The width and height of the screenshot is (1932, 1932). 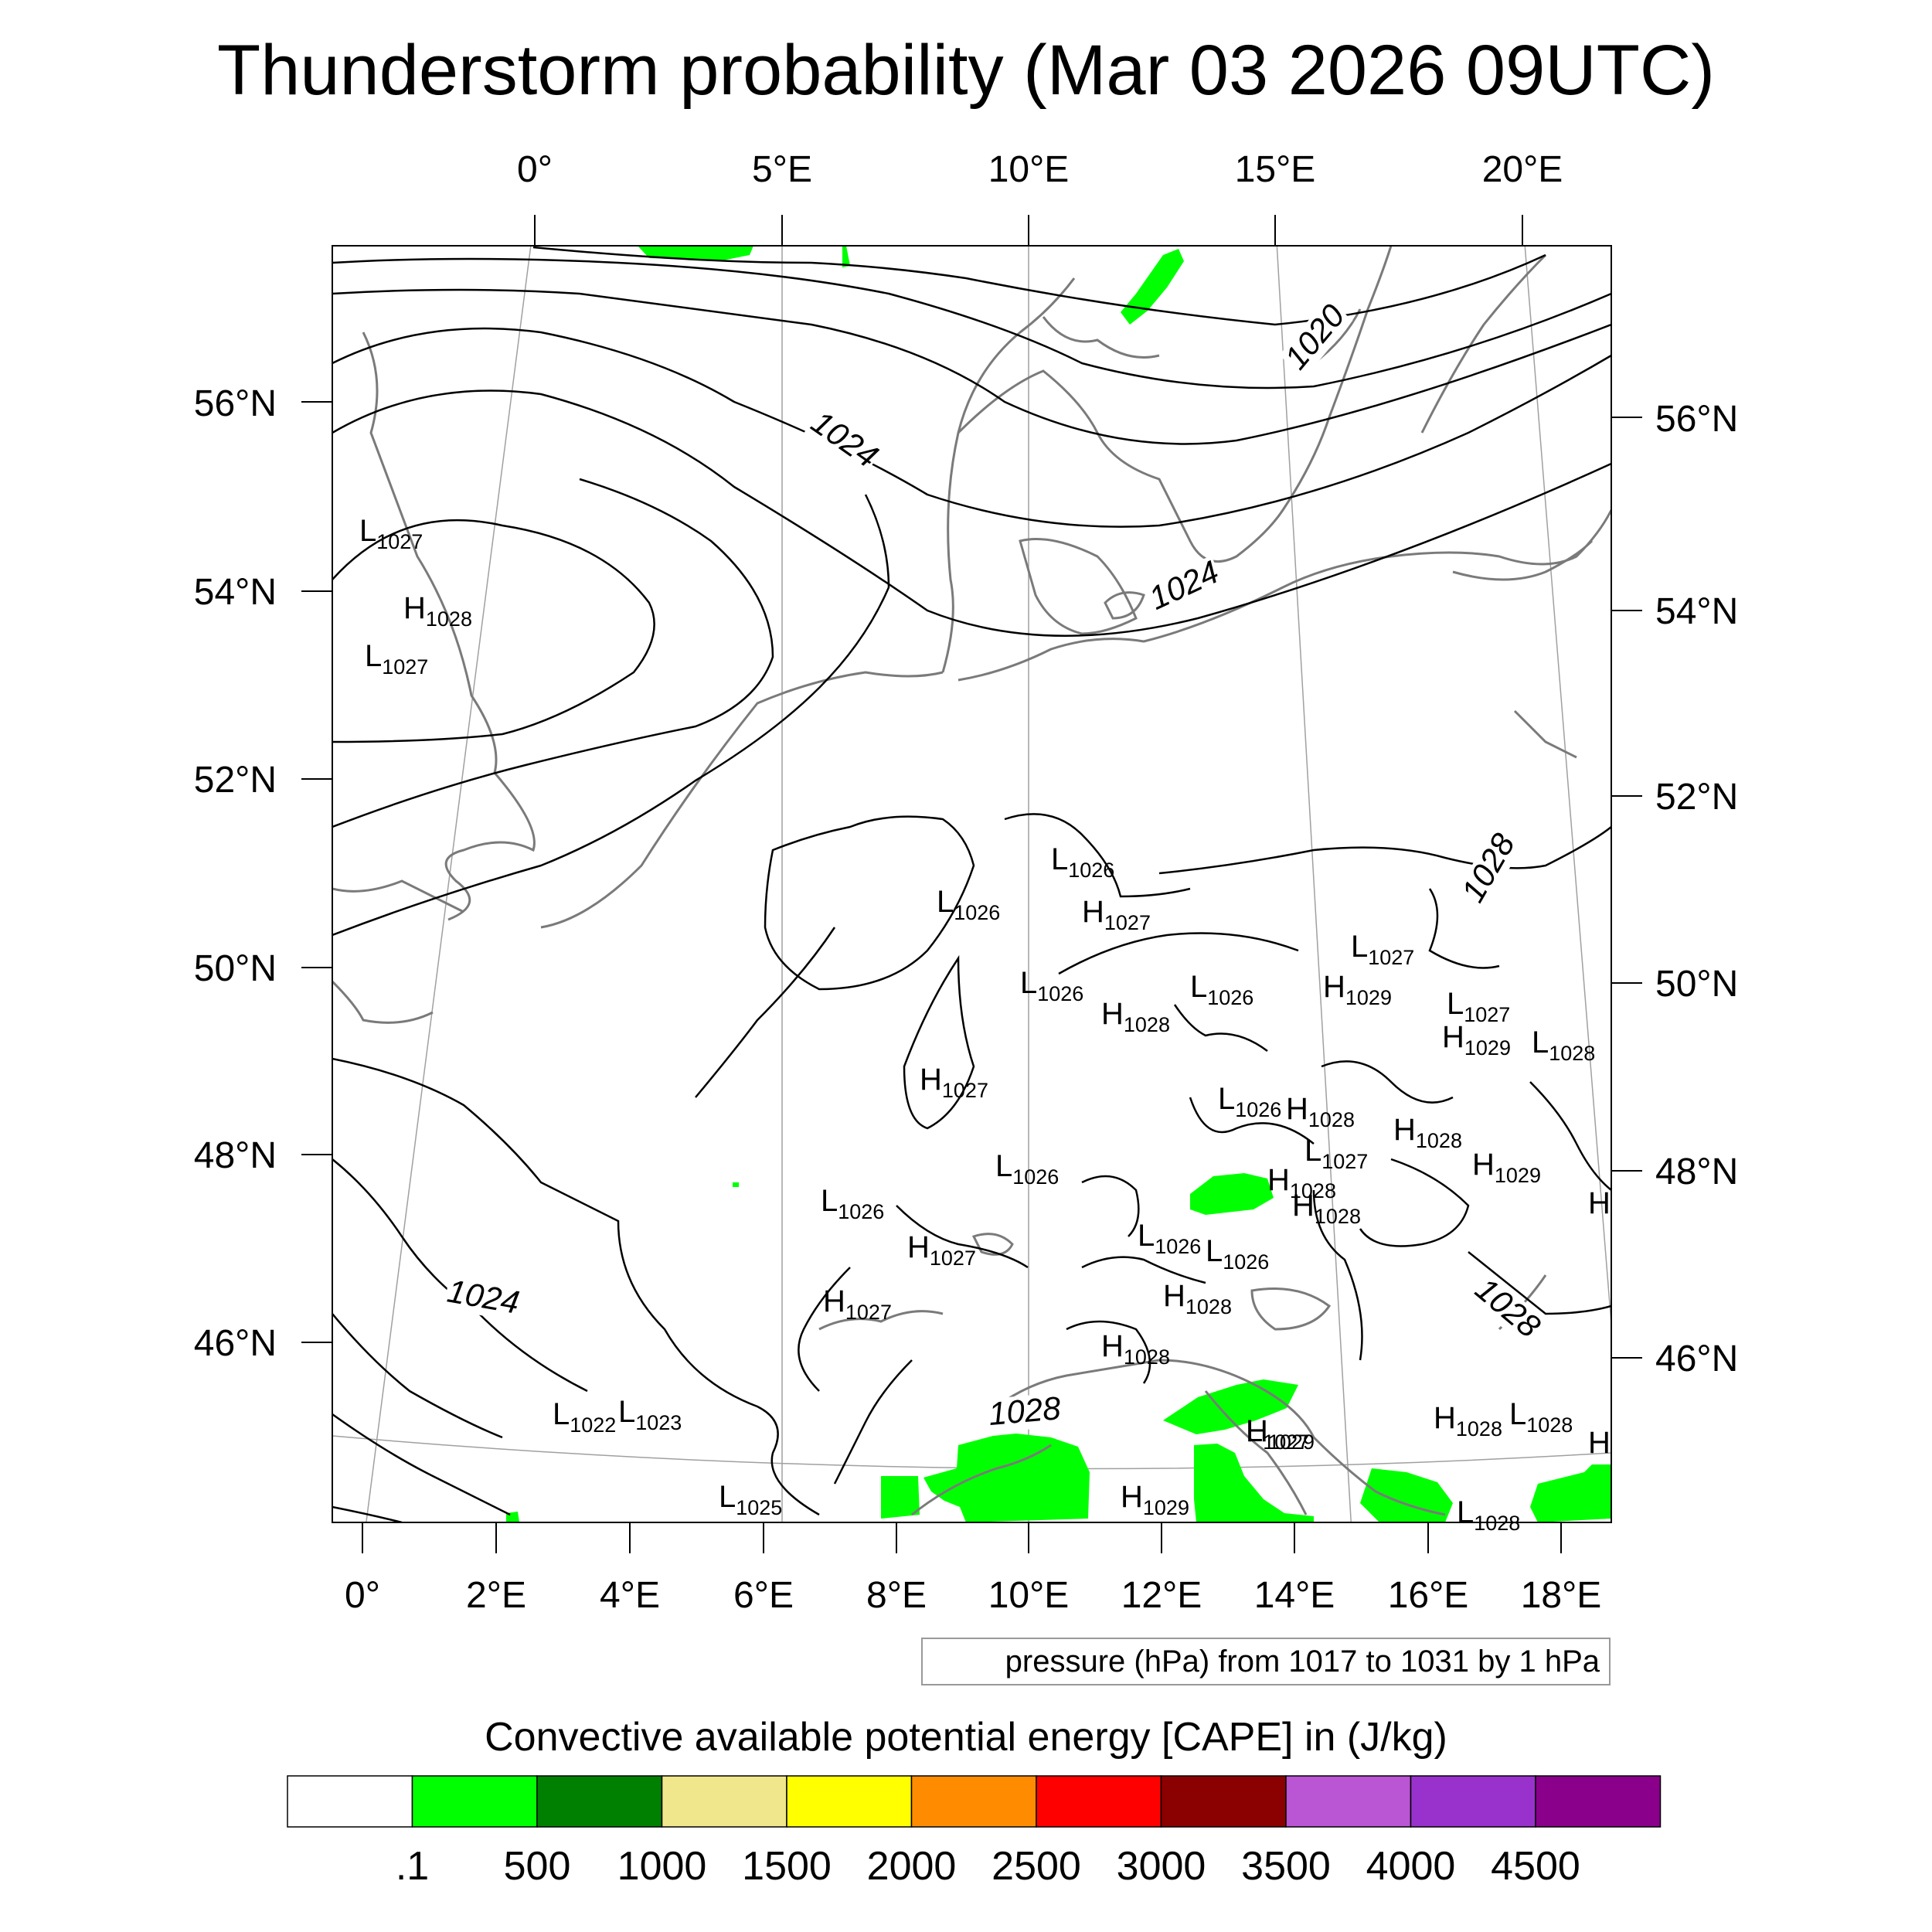 I want to click on left-lat-label: 52°N, so click(x=236, y=780).